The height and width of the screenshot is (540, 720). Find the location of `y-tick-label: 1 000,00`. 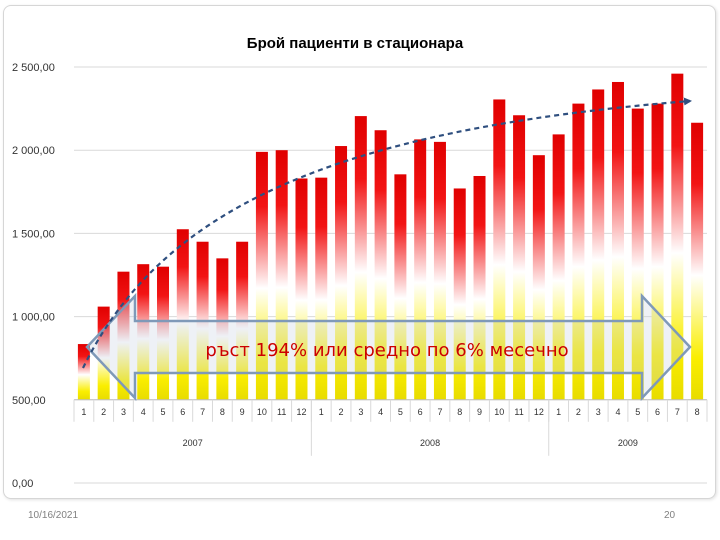

y-tick-label: 1 000,00 is located at coordinates (33, 318).